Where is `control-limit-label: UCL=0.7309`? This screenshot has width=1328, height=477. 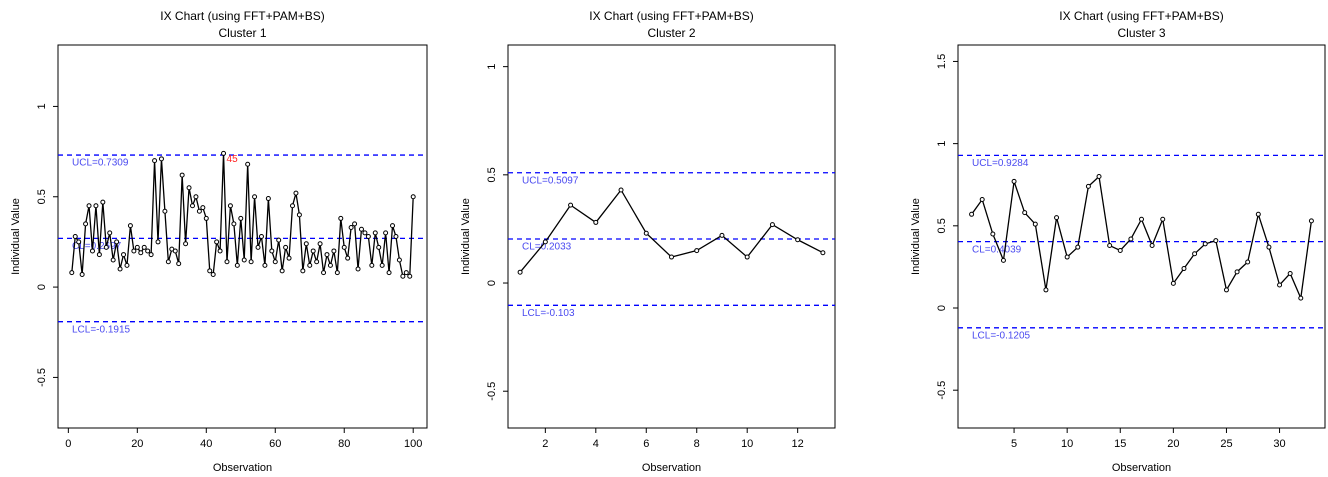 control-limit-label: UCL=0.7309 is located at coordinates (100, 163).